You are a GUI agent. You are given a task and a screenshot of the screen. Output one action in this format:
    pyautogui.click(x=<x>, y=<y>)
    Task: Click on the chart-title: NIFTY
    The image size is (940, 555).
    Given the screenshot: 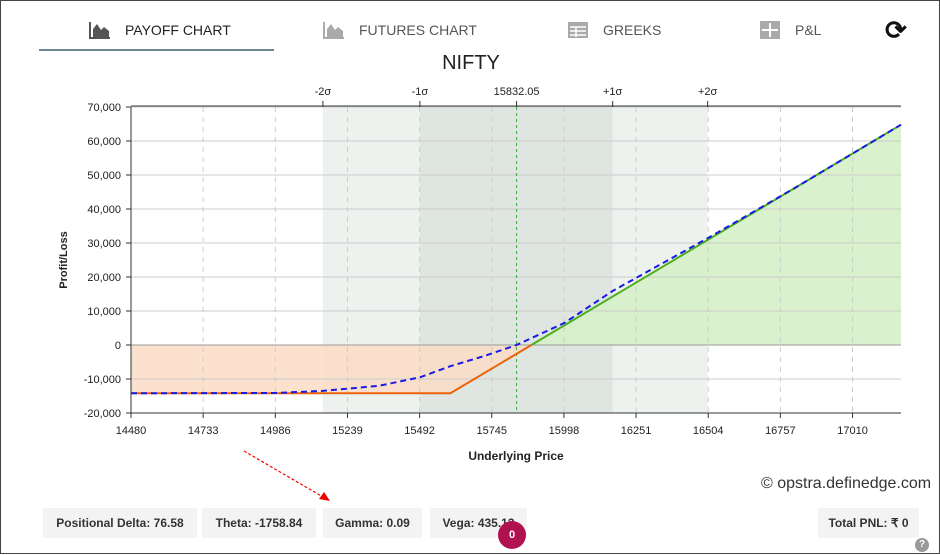 What is the action you would take?
    pyautogui.click(x=471, y=63)
    